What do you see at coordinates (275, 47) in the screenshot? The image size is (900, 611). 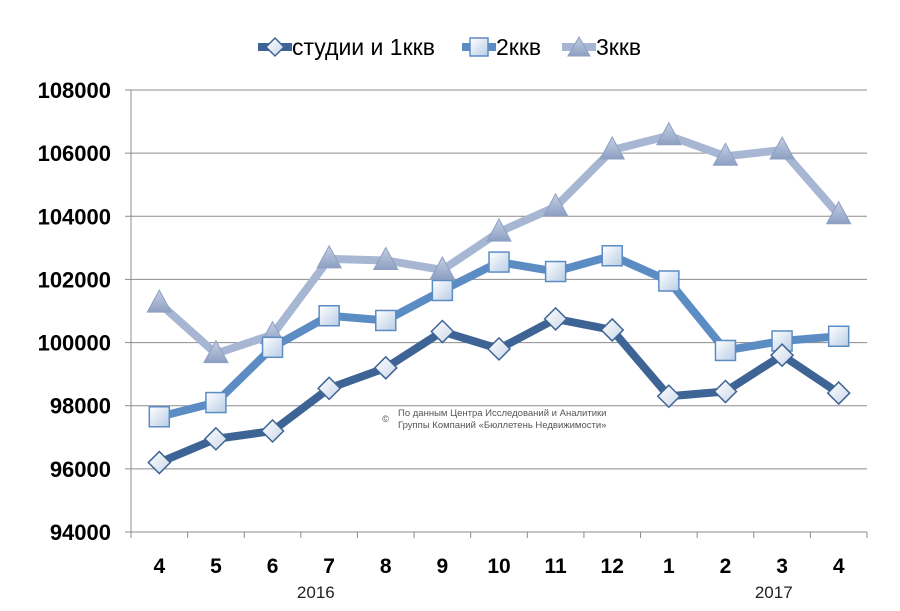 I see `legend-diamond-icon` at bounding box center [275, 47].